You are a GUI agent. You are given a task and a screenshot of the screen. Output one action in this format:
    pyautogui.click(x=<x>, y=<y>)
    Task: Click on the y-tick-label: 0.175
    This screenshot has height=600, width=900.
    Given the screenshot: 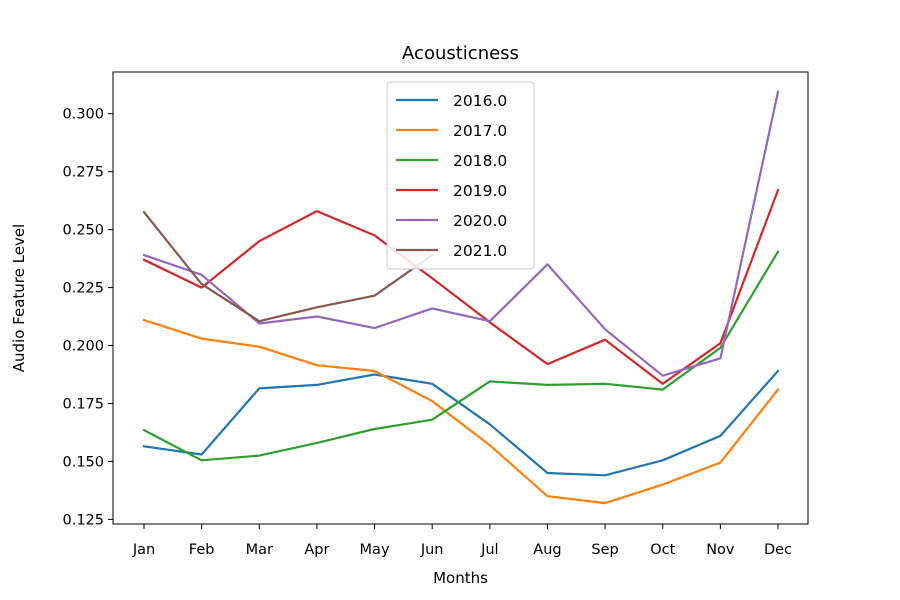 What is the action you would take?
    pyautogui.click(x=83, y=404)
    